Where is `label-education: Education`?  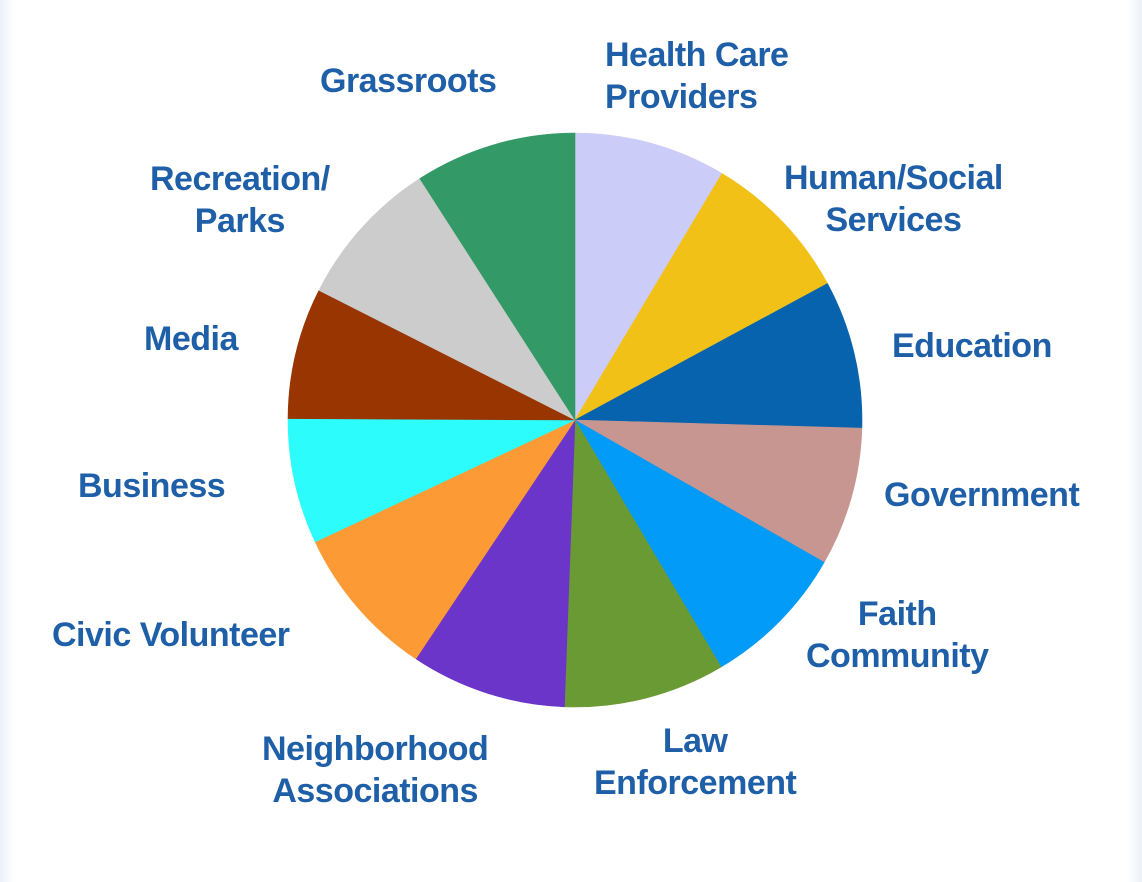 label-education: Education is located at coordinates (972, 346).